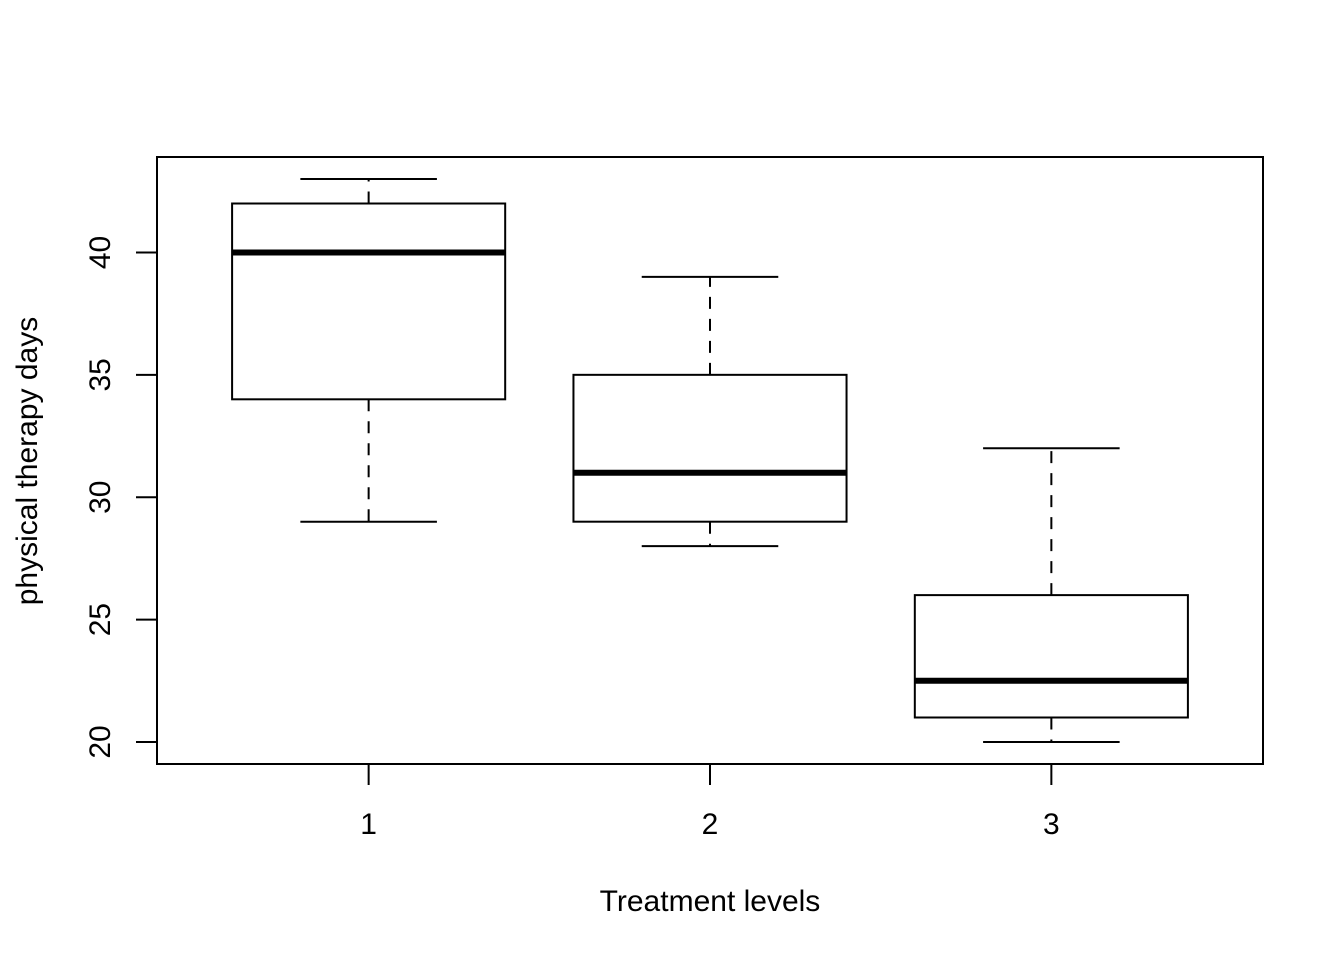  Describe the element at coordinates (27, 461) in the screenshot. I see `y-axis-label: physical therapy days` at that location.